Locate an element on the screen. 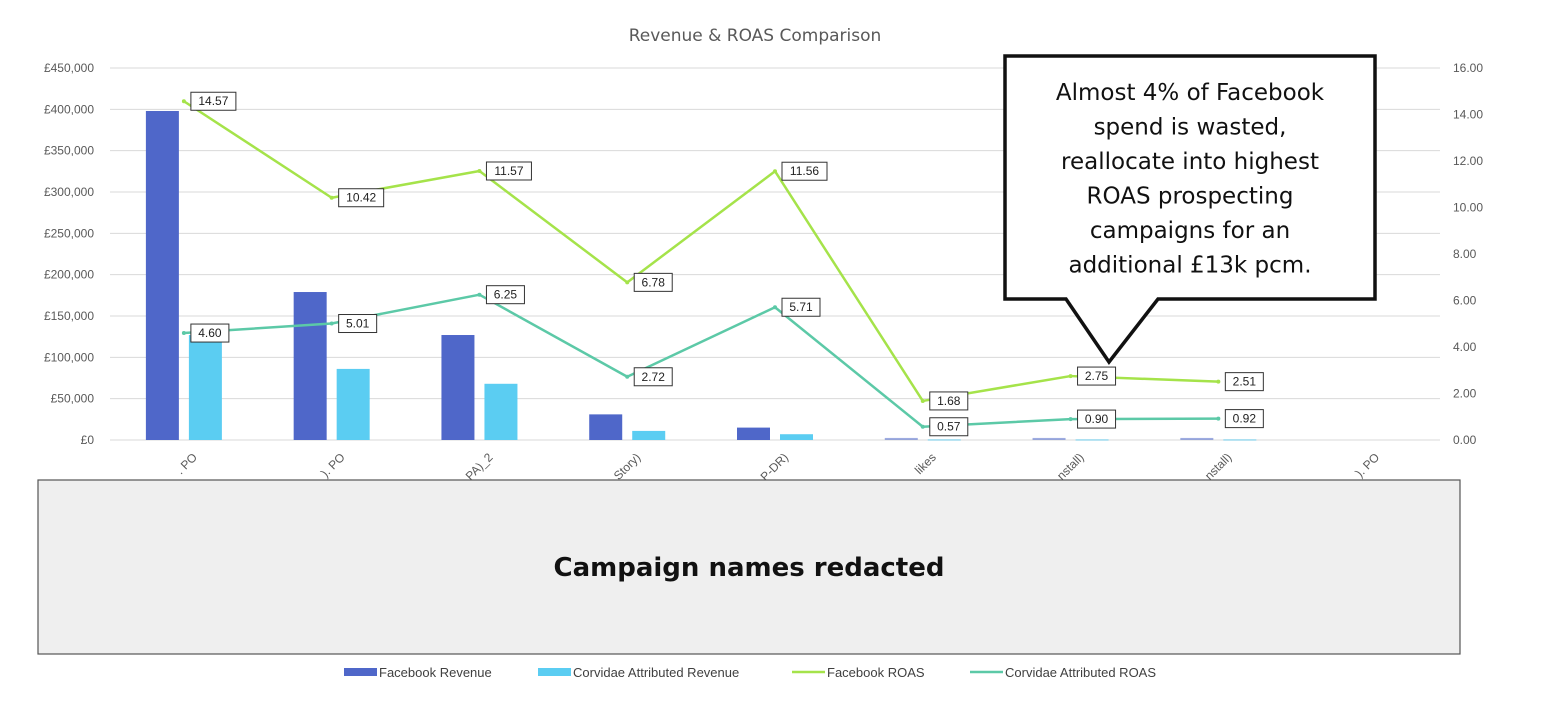 The height and width of the screenshot is (704, 1542). left-tick-label: £450,000 is located at coordinates (69, 68).